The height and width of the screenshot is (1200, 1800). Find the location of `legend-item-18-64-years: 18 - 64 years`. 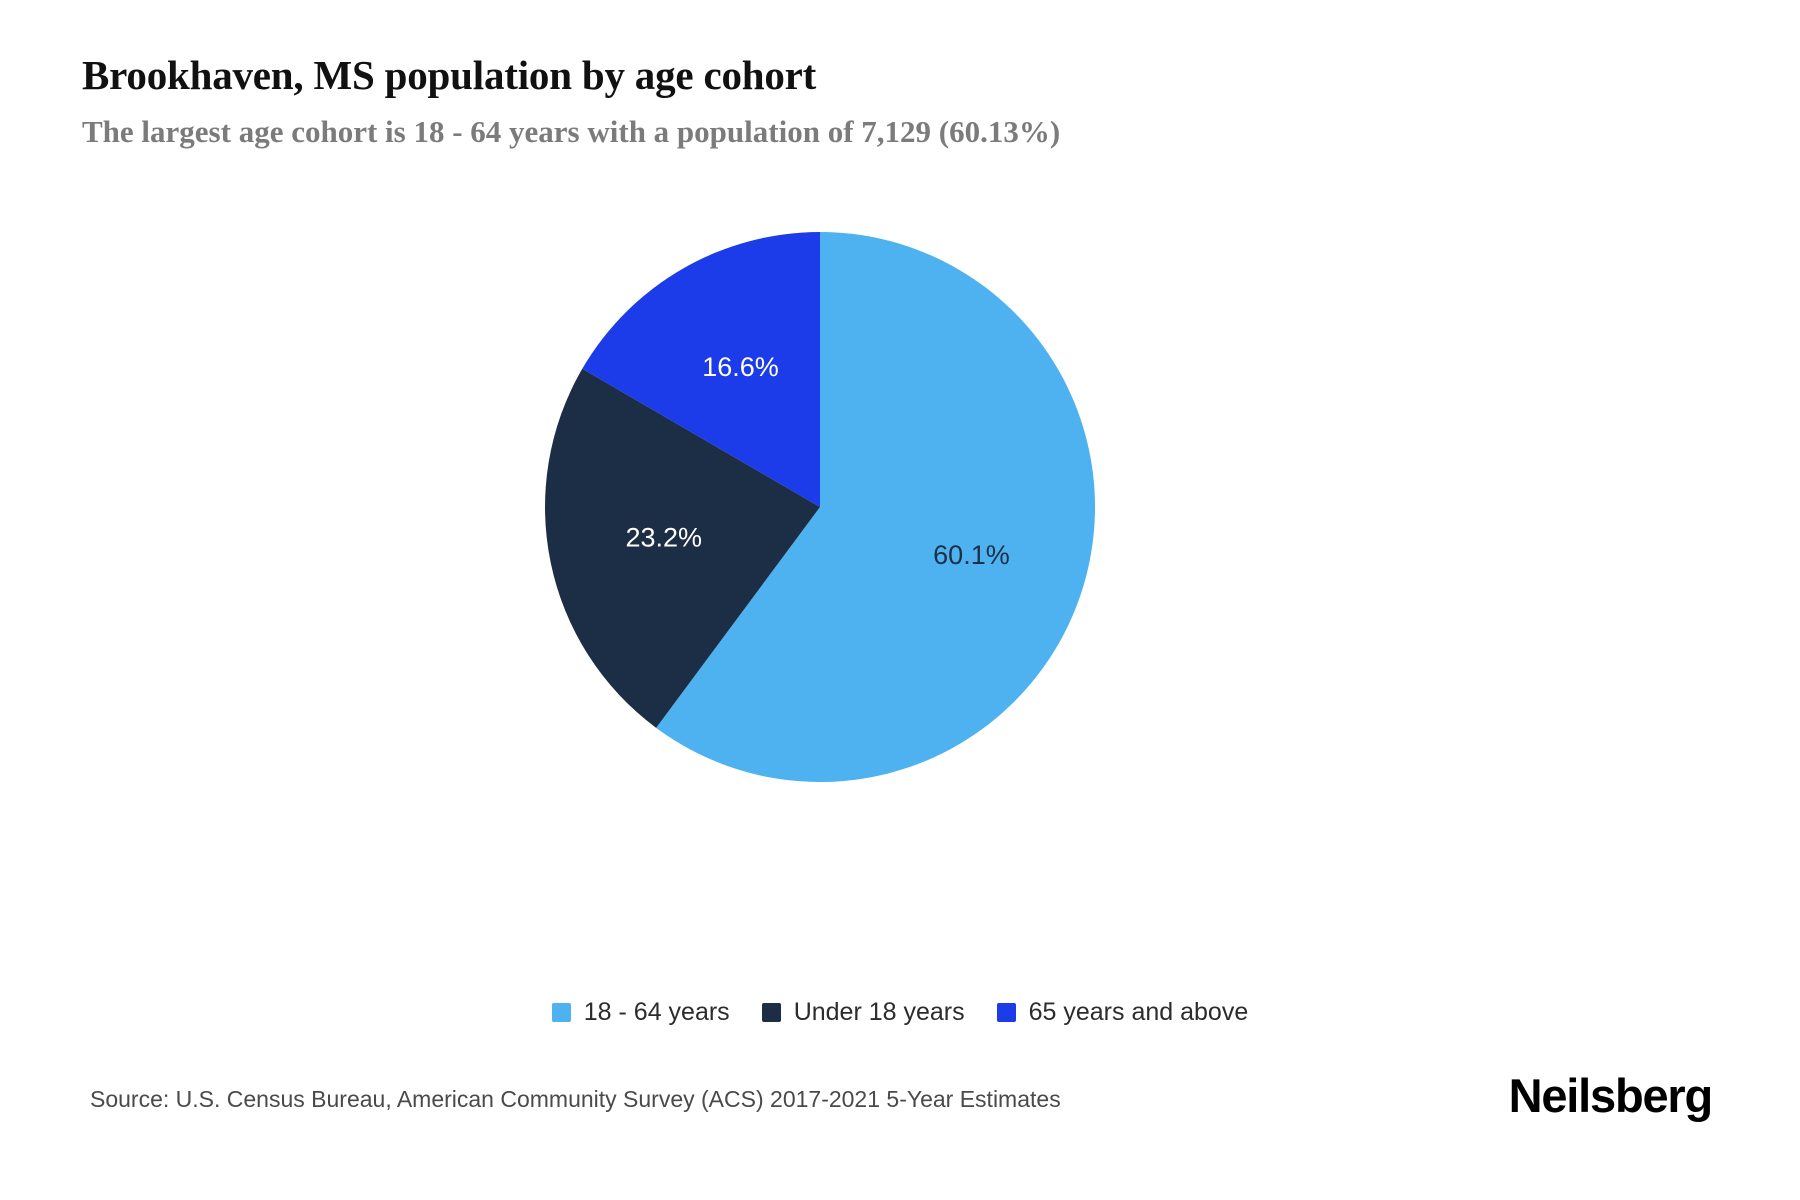

legend-item-18-64-years: 18 - 64 years is located at coordinates (640, 1012).